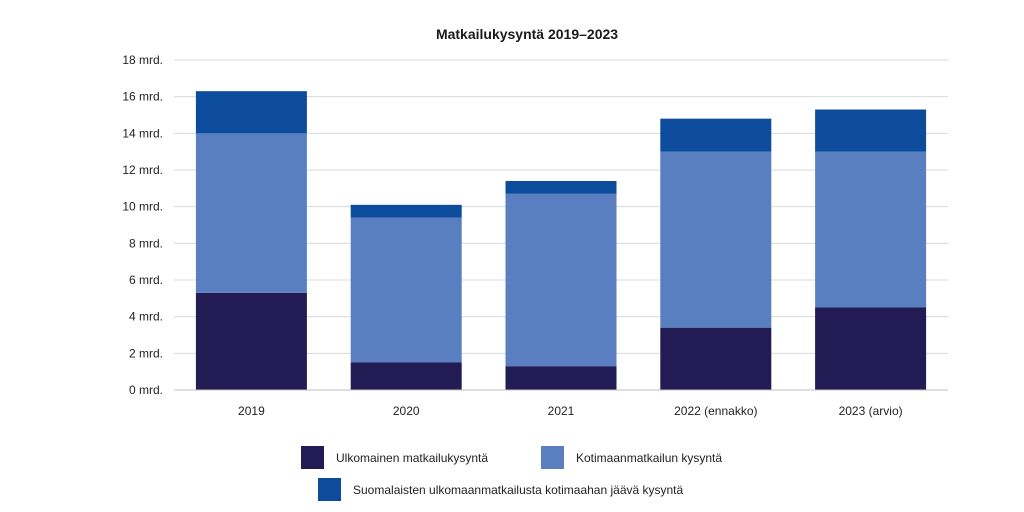 The height and width of the screenshot is (512, 1024). What do you see at coordinates (715, 411) in the screenshot?
I see `x-tick-label: 2022 (ennakko)` at bounding box center [715, 411].